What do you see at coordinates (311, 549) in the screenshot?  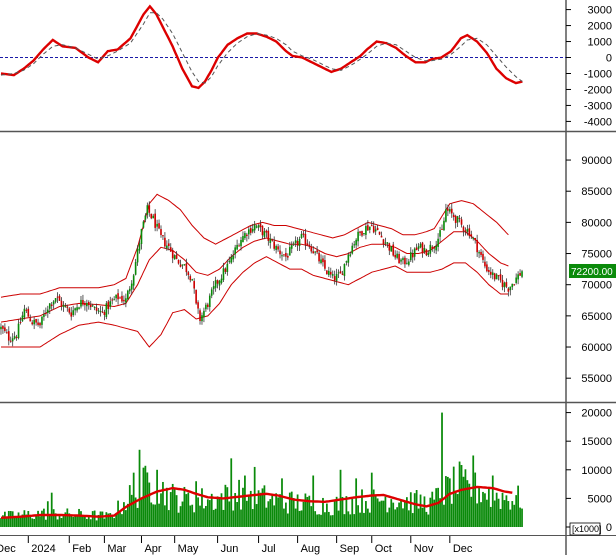 I see `time-axis-tick-label: Aug` at bounding box center [311, 549].